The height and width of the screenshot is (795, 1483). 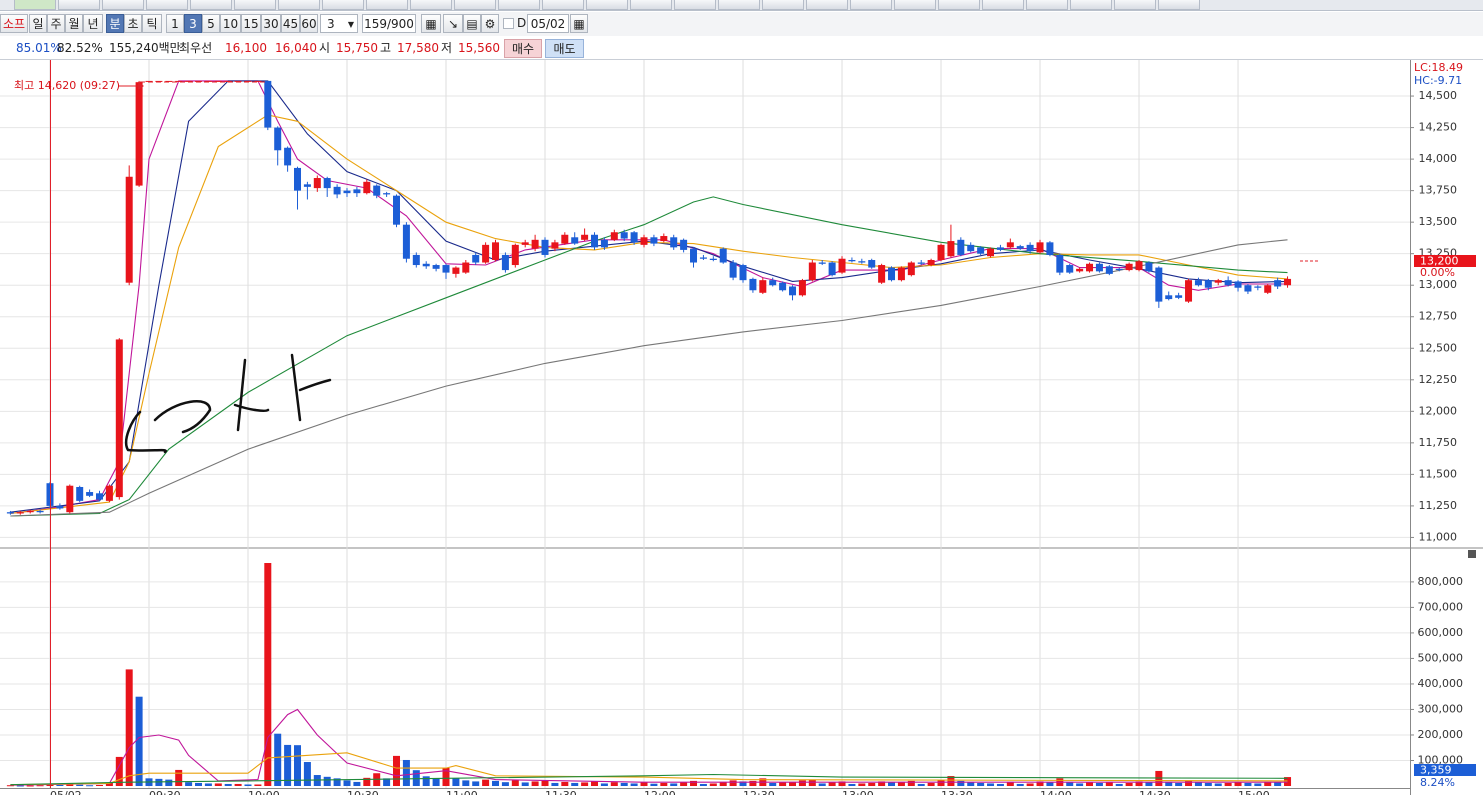 What do you see at coordinates (115, 23) in the screenshot?
I see `period-button: 분` at bounding box center [115, 23].